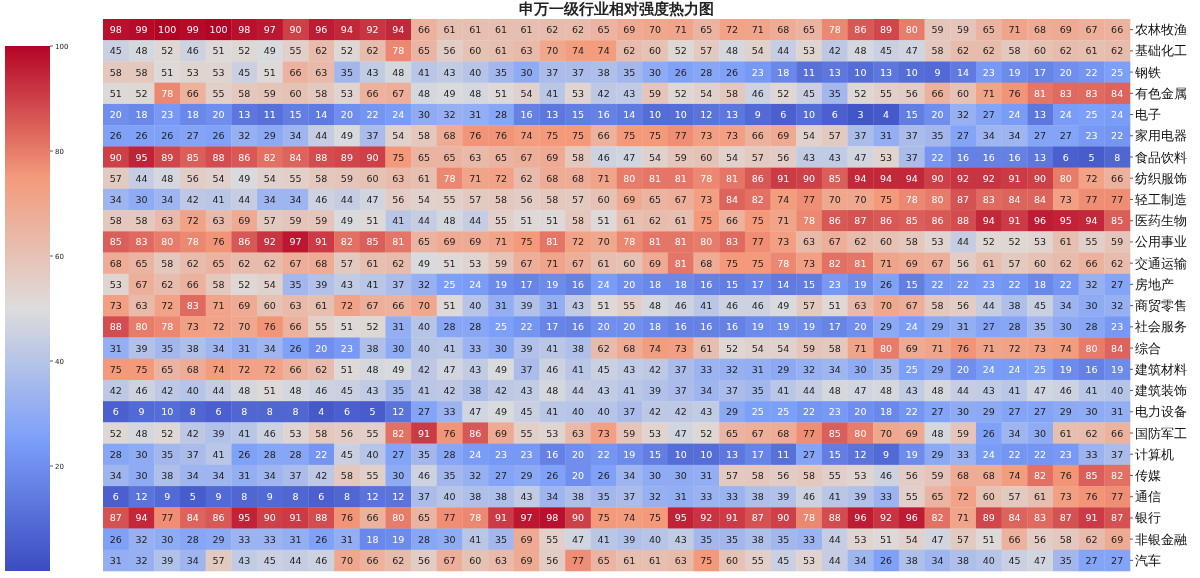  What do you see at coordinates (757, 199) in the screenshot?
I see `data-label: 82` at bounding box center [757, 199].